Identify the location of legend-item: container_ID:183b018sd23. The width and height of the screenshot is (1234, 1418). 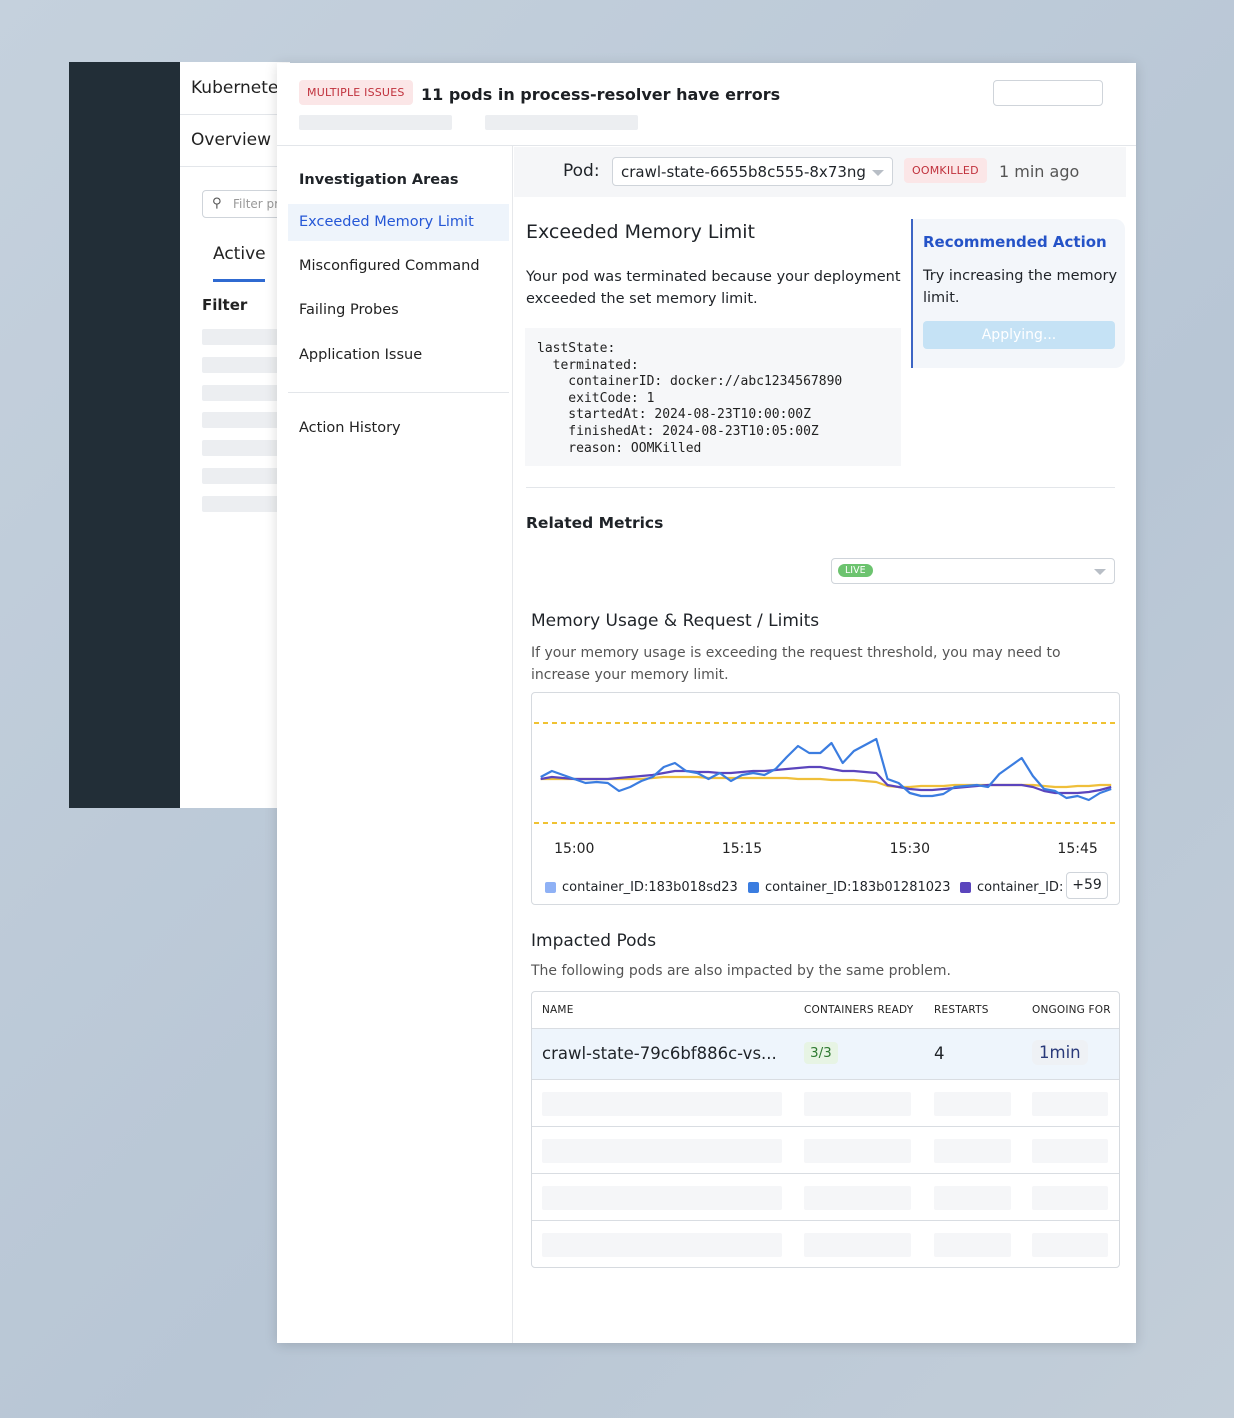
(641, 887).